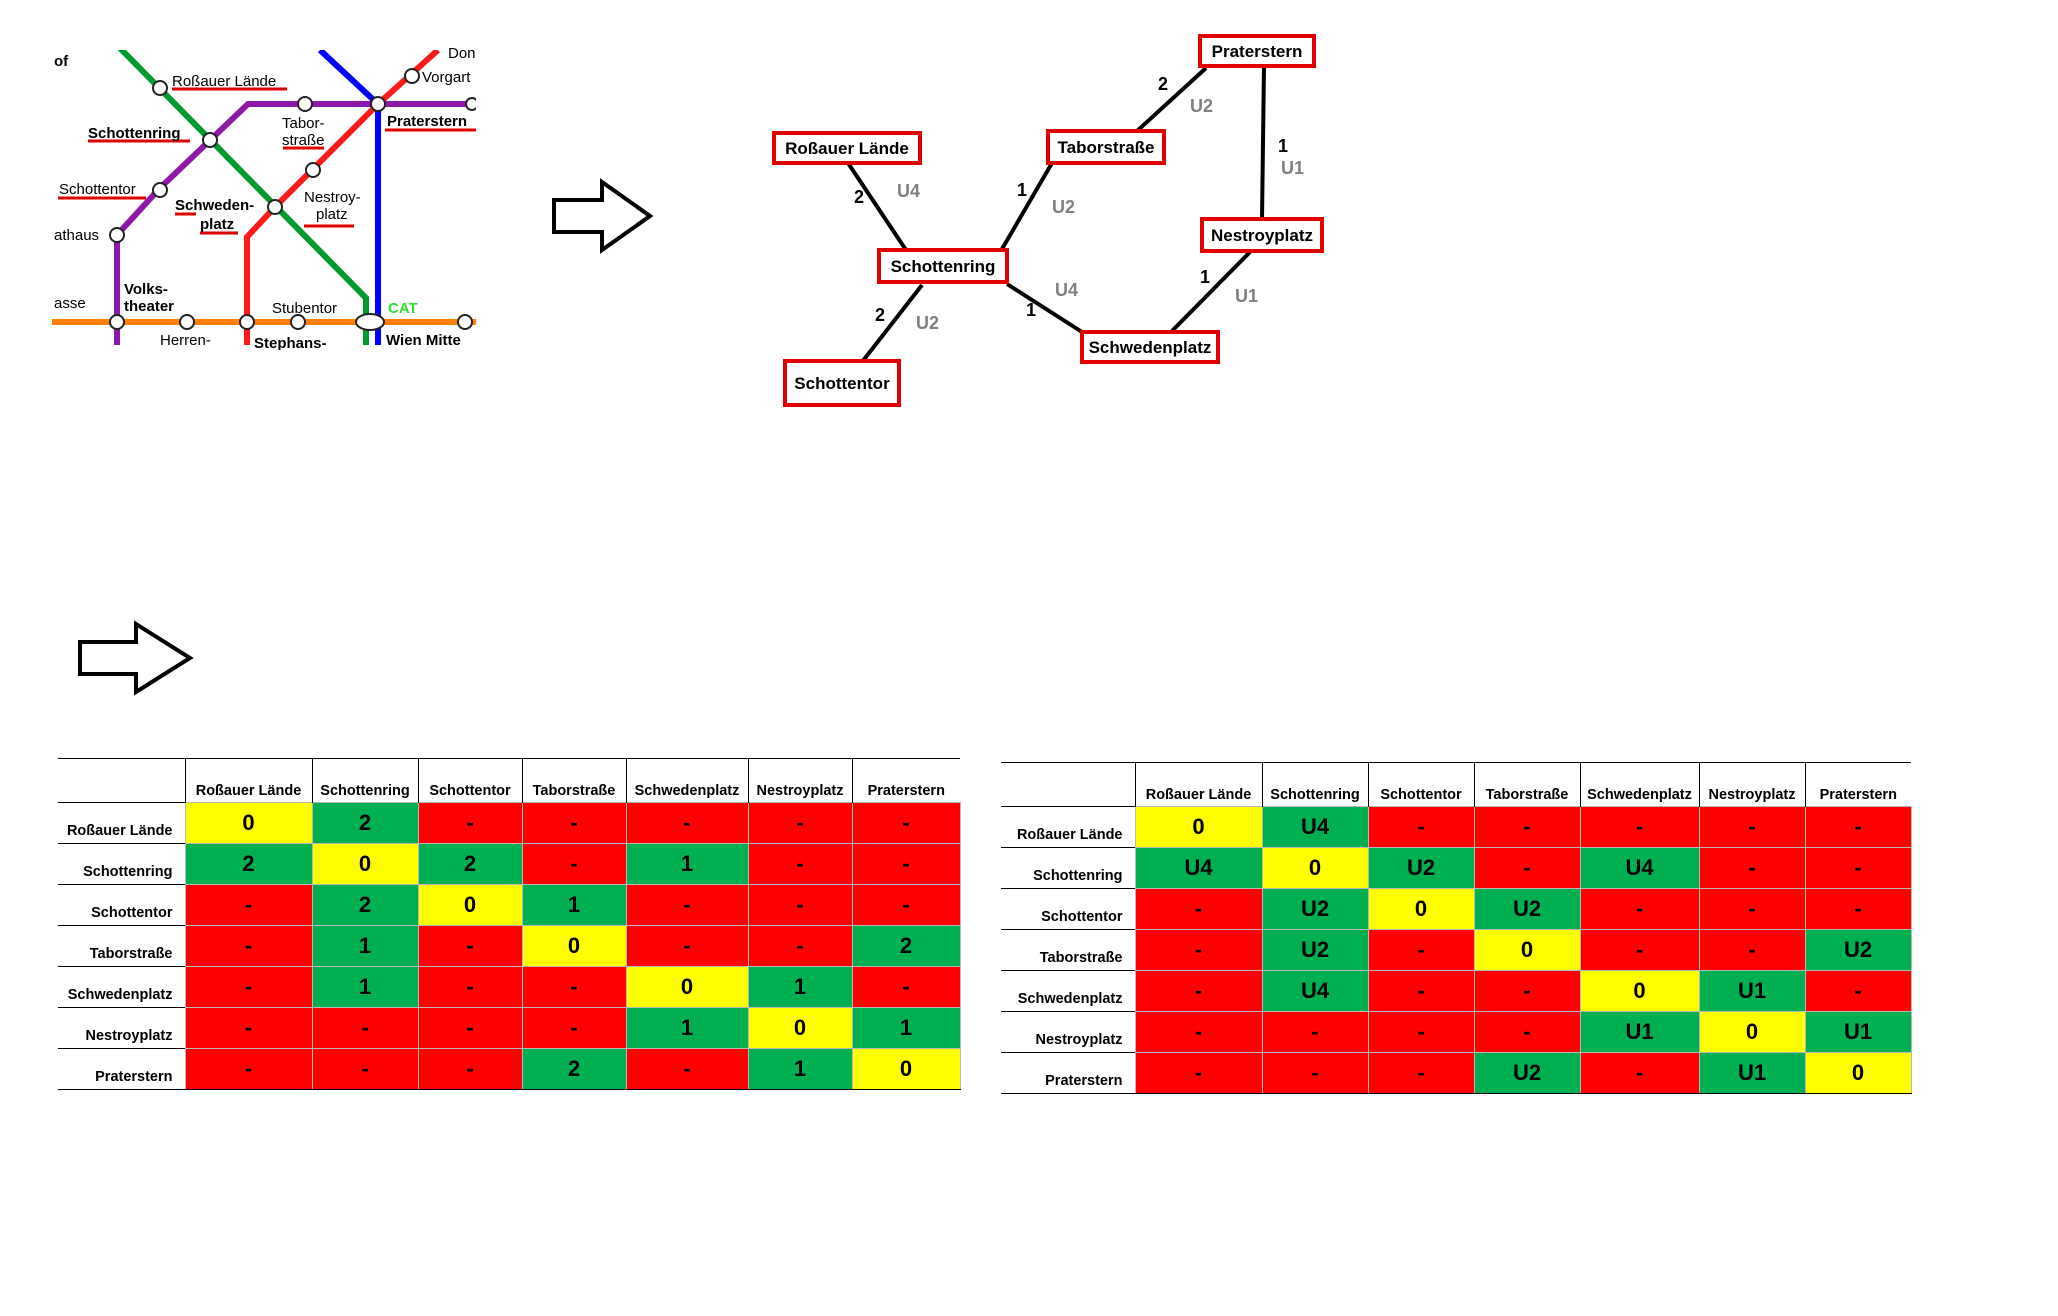 The height and width of the screenshot is (1316, 2058). I want to click on table-row: Praterstern - - -2-1 0, so click(509, 1069).